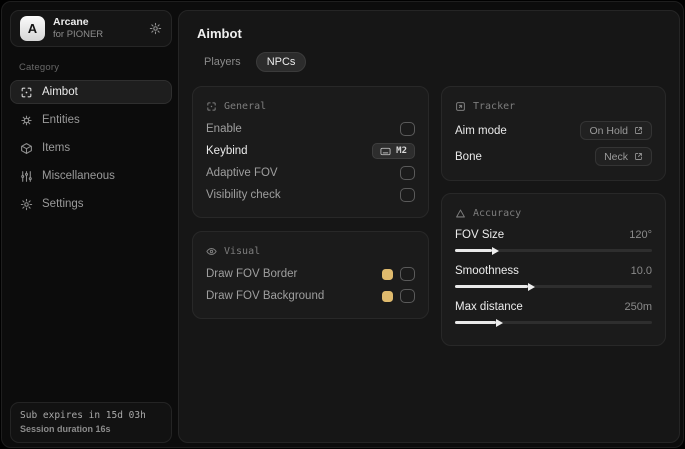 Image resolution: width=685 pixels, height=449 pixels. I want to click on page-title: Aimbot, so click(219, 33).